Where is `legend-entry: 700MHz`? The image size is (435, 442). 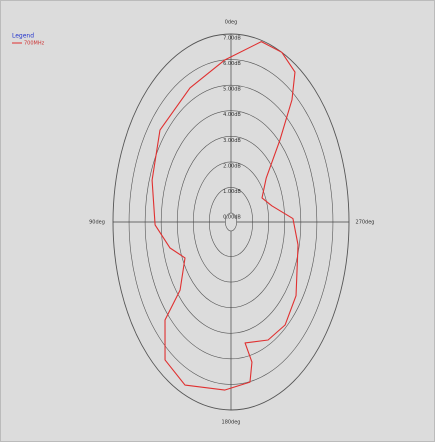 legend-entry: 700MHz is located at coordinates (34, 44).